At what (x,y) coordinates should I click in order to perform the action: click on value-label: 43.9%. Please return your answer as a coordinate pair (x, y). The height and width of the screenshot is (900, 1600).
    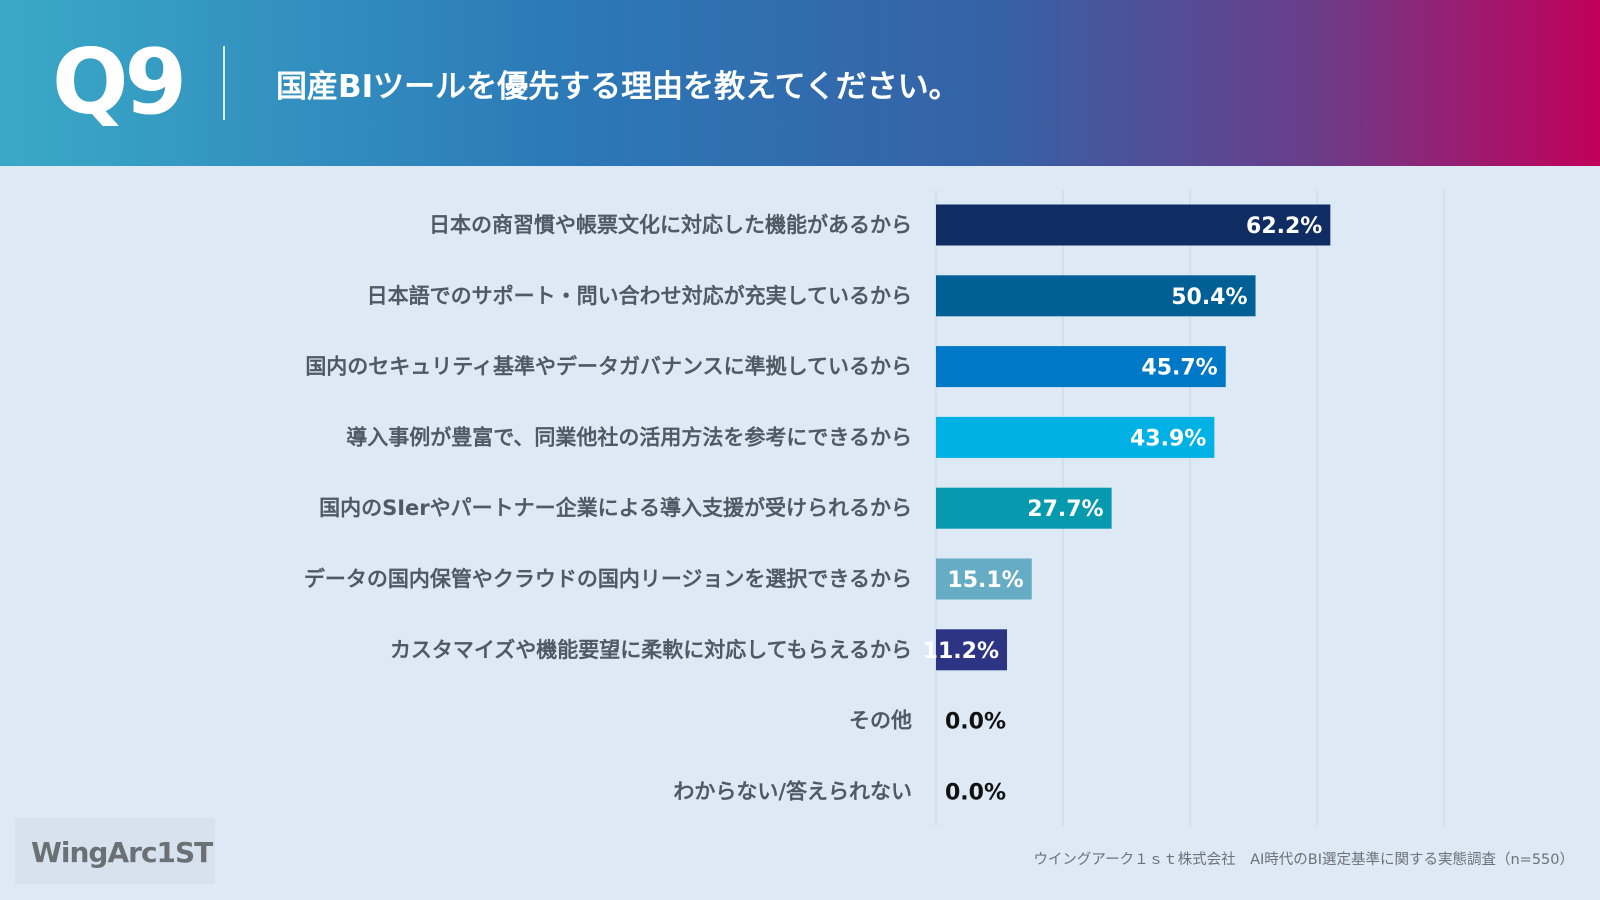
    Looking at the image, I should click on (1168, 438).